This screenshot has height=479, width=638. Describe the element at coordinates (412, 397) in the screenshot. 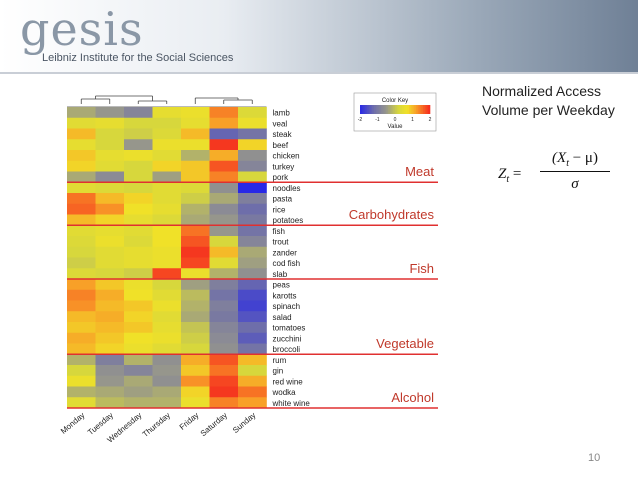

I see `group-label-alcohol: Alcohol` at that location.